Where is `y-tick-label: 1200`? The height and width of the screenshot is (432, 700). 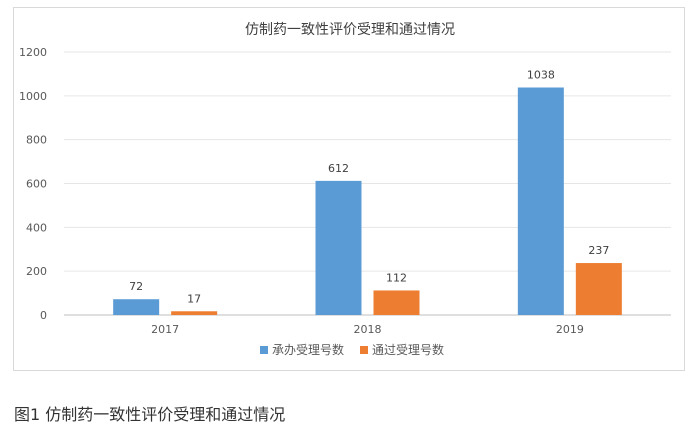
y-tick-label: 1200 is located at coordinates (33, 52).